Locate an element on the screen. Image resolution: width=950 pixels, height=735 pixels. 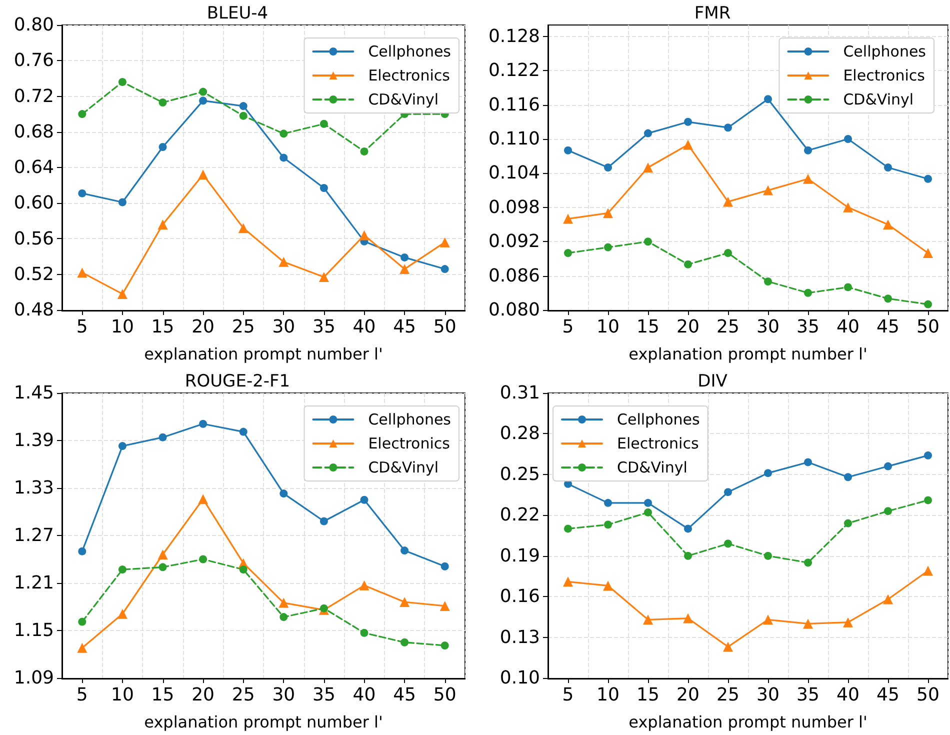
y-tick-label: 0.092 is located at coordinates (514, 241).